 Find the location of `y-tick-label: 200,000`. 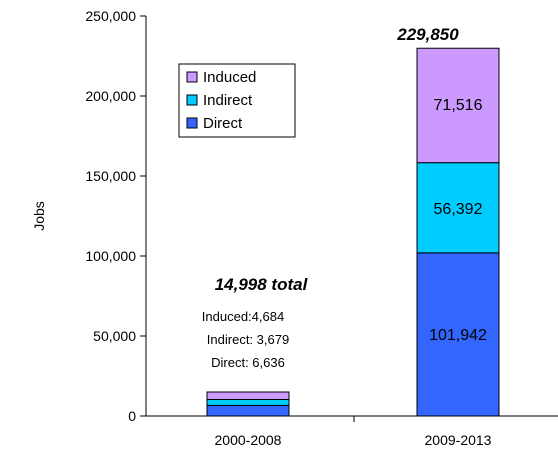

y-tick-label: 200,000 is located at coordinates (110, 96).